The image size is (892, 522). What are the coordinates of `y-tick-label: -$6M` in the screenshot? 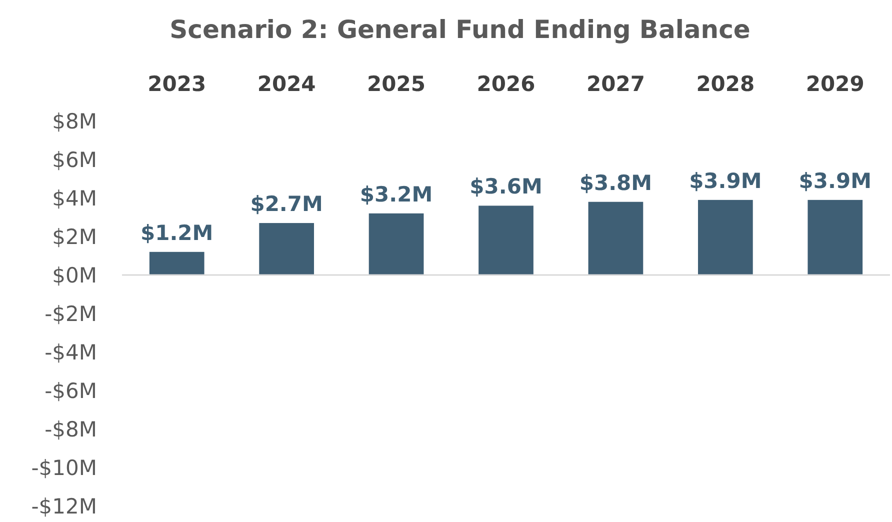 It's located at (70, 390).